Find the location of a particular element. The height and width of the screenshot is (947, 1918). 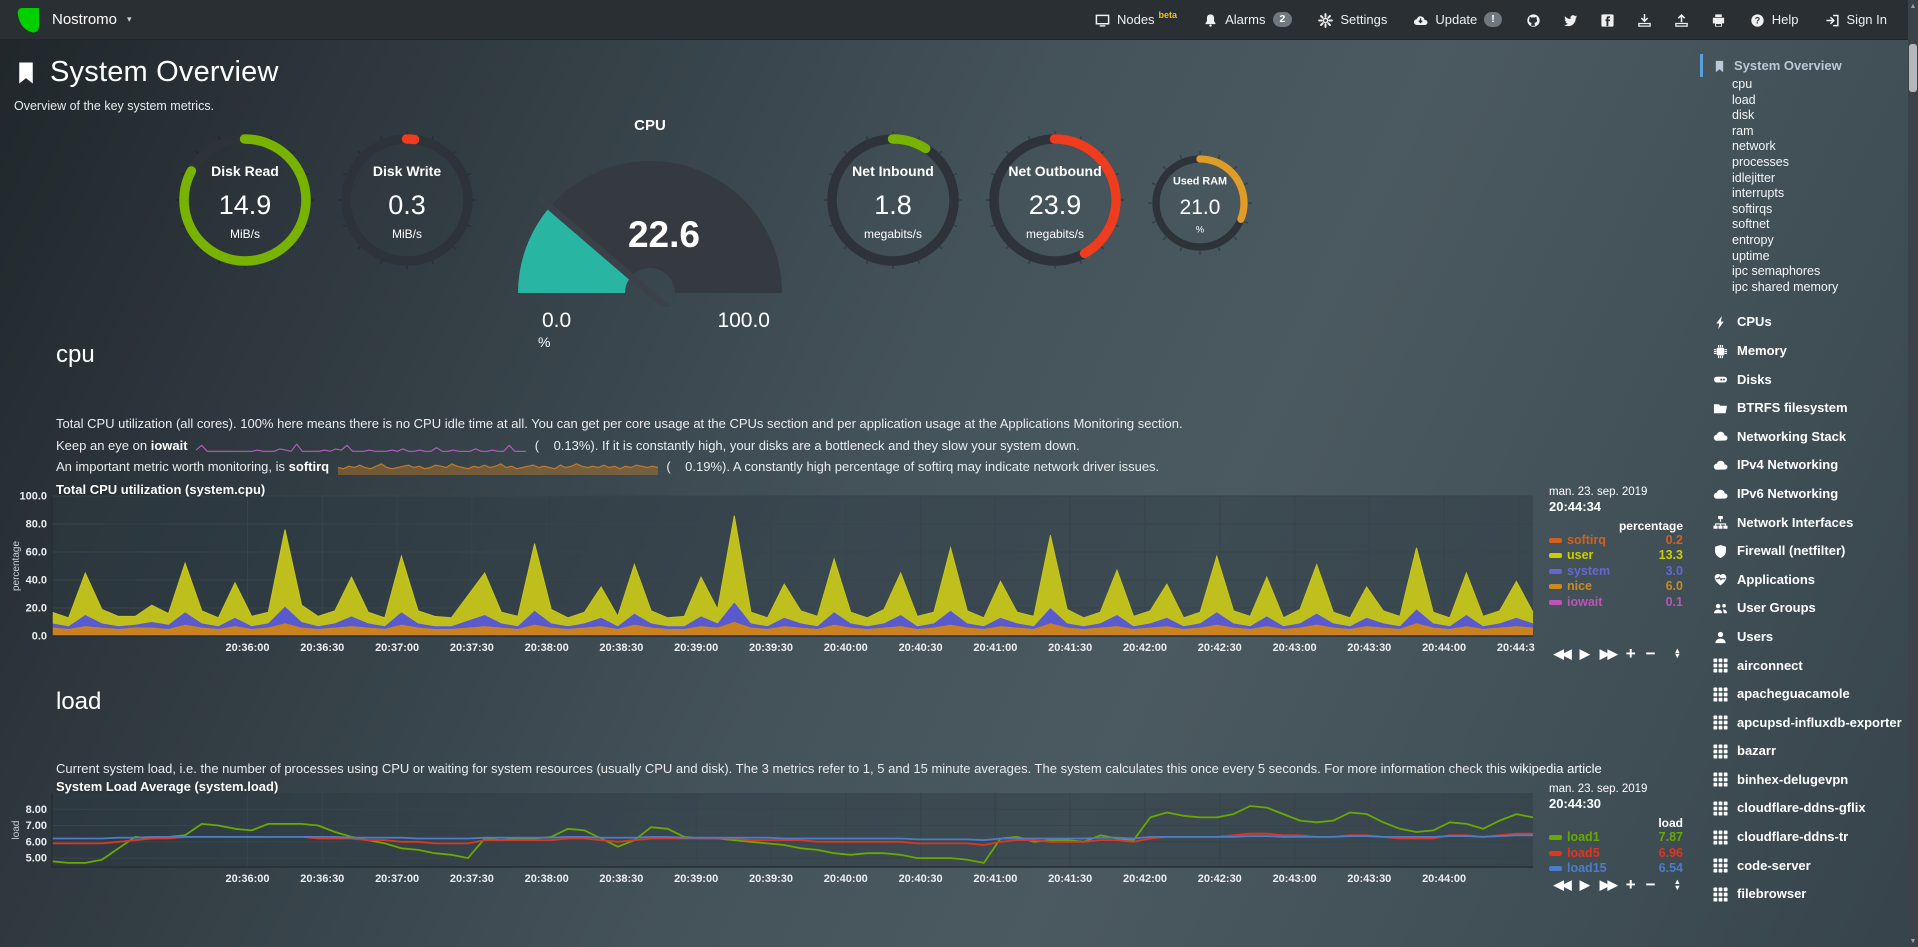

gauge-net-inbound: Net Inbound 1.8 megabits/s is located at coordinates (893, 200).